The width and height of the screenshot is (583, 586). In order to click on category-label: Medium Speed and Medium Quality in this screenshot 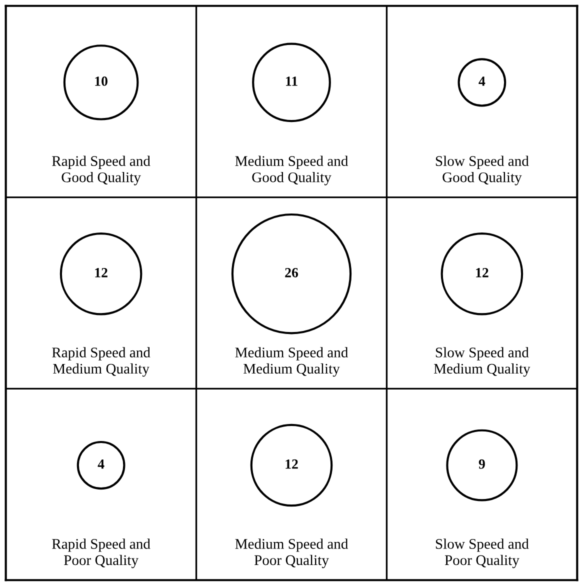, I will do `click(291, 362)`.